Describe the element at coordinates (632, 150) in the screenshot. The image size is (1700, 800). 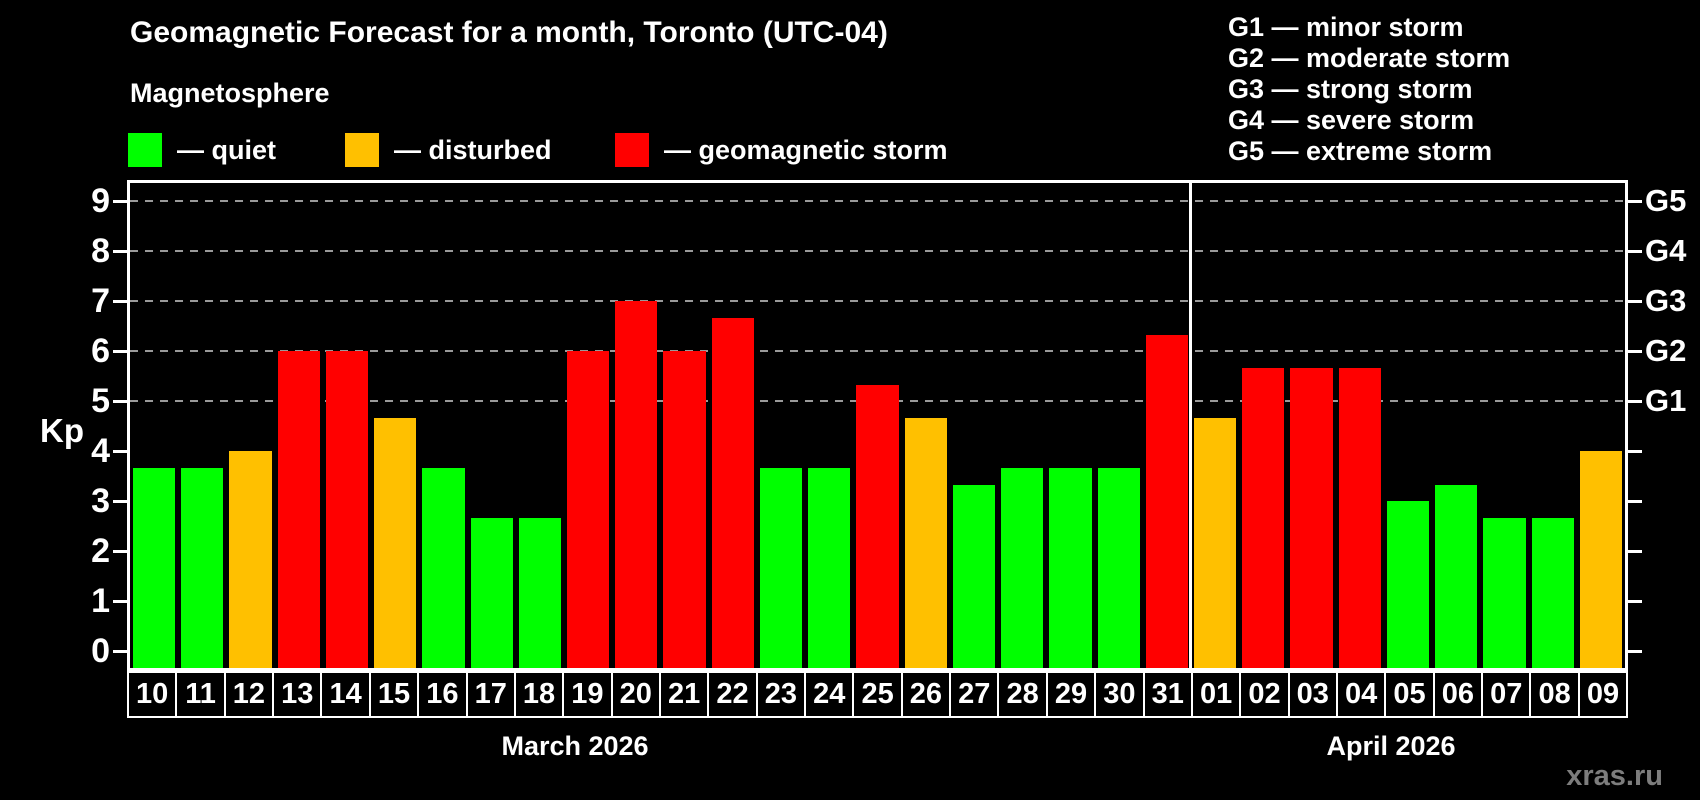
I see `storm-color-swatch` at that location.